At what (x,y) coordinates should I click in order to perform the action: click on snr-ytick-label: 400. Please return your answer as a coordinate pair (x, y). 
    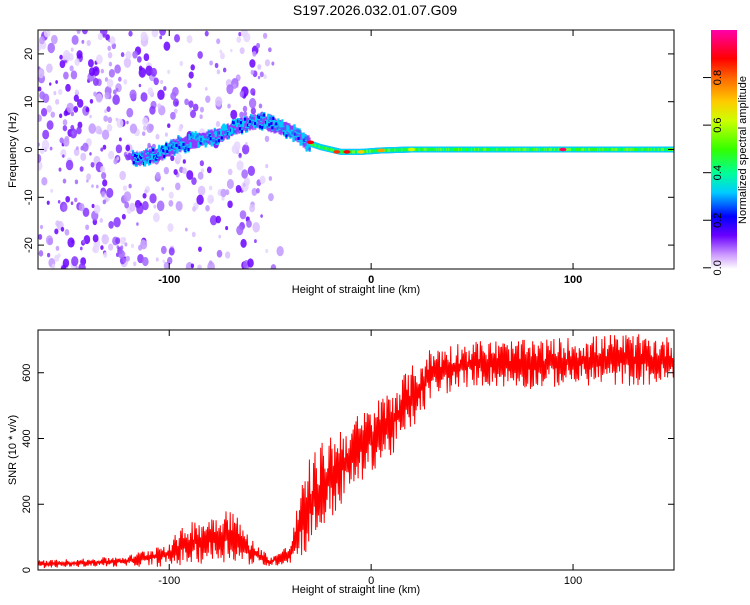
    Looking at the image, I should click on (27, 438).